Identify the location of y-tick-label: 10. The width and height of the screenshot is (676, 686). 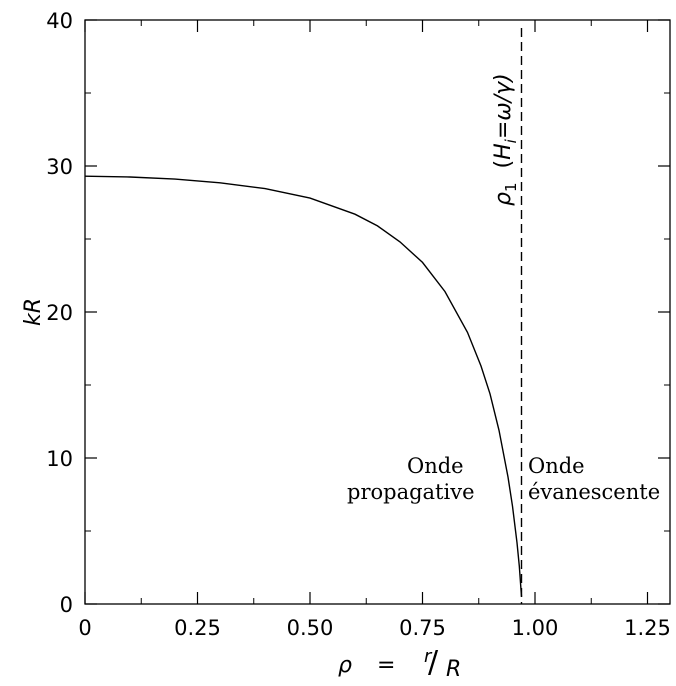
(59, 459).